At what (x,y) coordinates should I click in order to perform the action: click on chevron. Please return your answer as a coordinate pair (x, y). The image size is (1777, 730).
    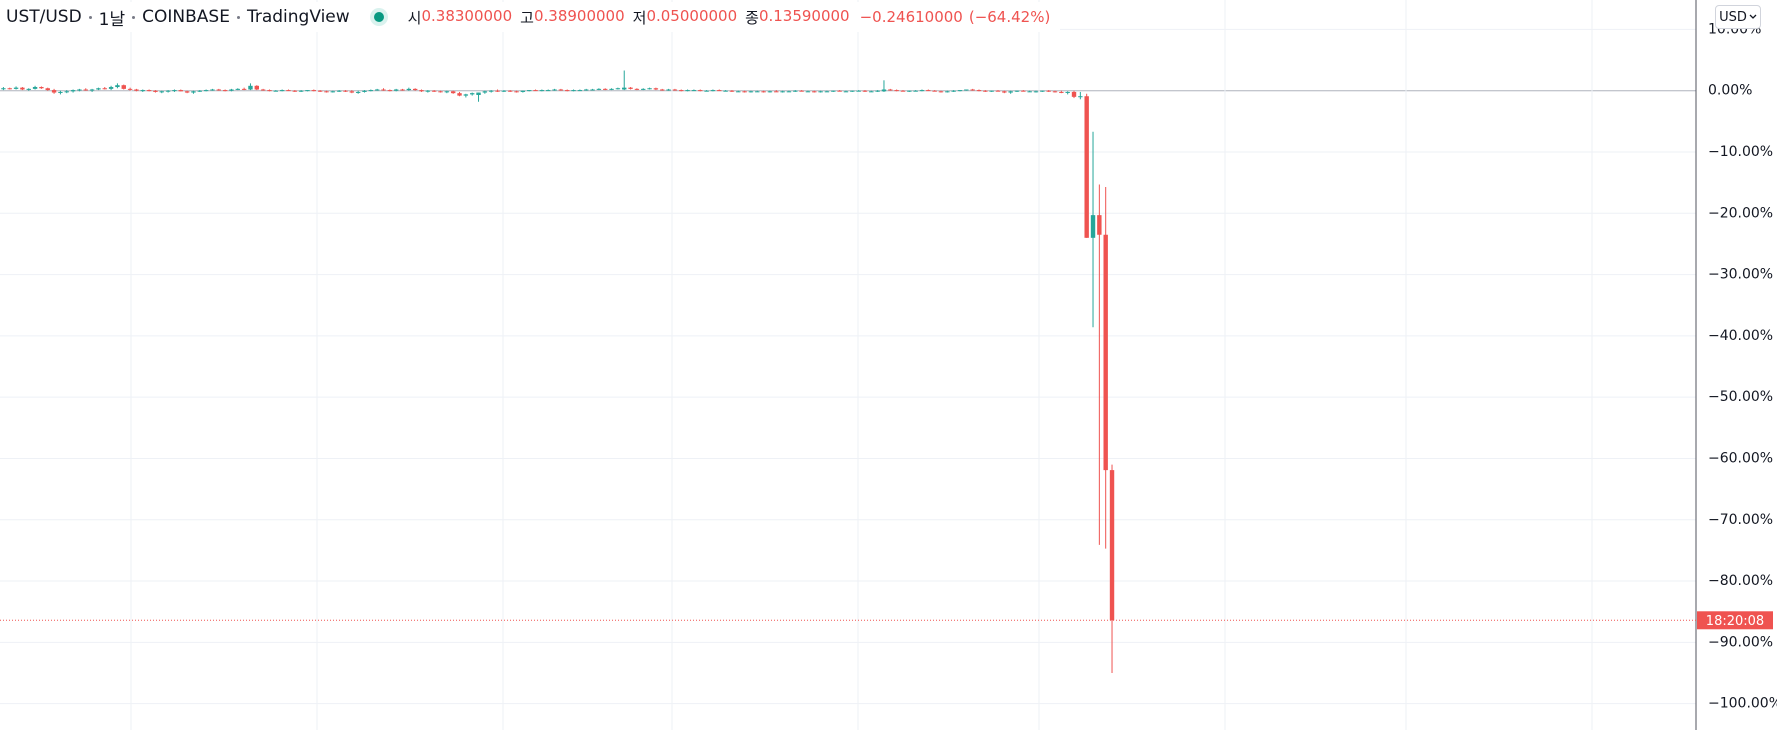
    Looking at the image, I should click on (1753, 16).